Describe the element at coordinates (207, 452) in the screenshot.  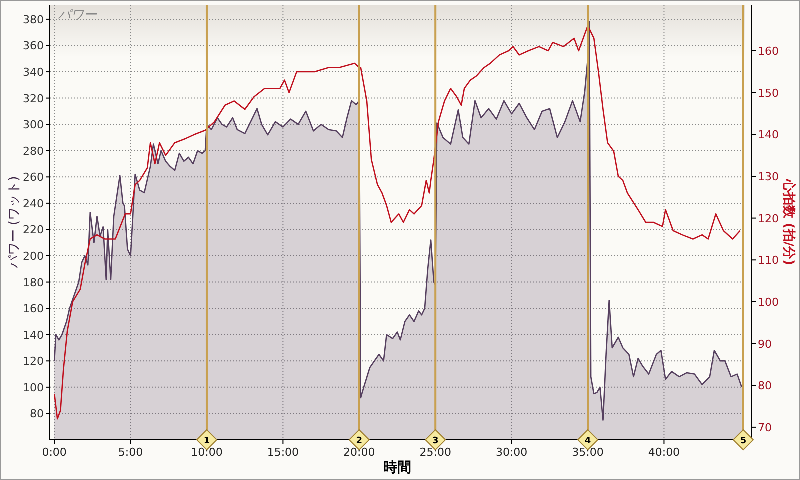
I see `x-tick-label: 10:00` at that location.